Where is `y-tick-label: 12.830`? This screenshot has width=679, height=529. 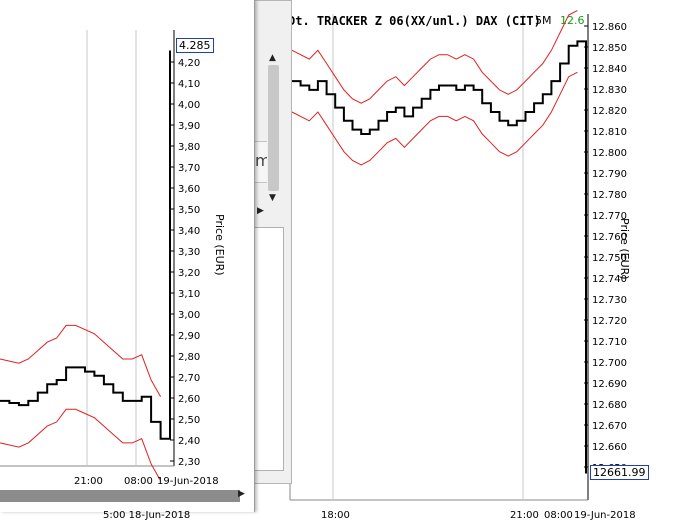
y-tick-label: 12.830 is located at coordinates (609, 90).